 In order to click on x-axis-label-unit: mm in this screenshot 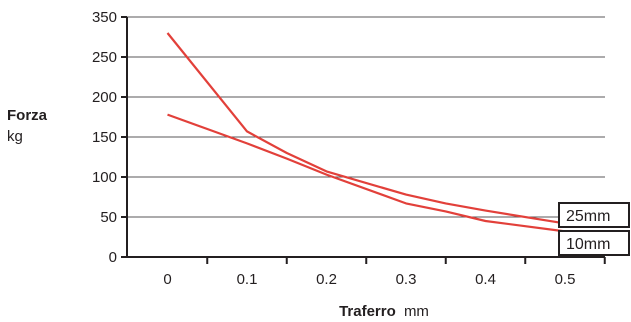, I will do `click(416, 311)`.